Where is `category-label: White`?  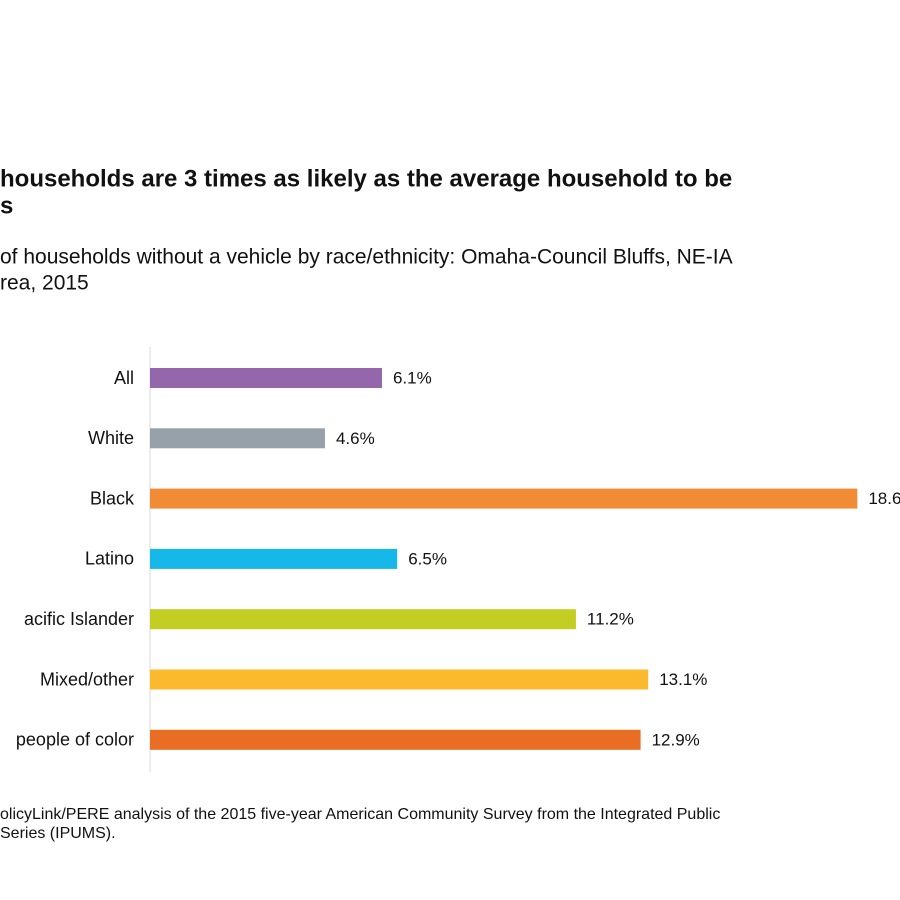 category-label: White is located at coordinates (111, 438).